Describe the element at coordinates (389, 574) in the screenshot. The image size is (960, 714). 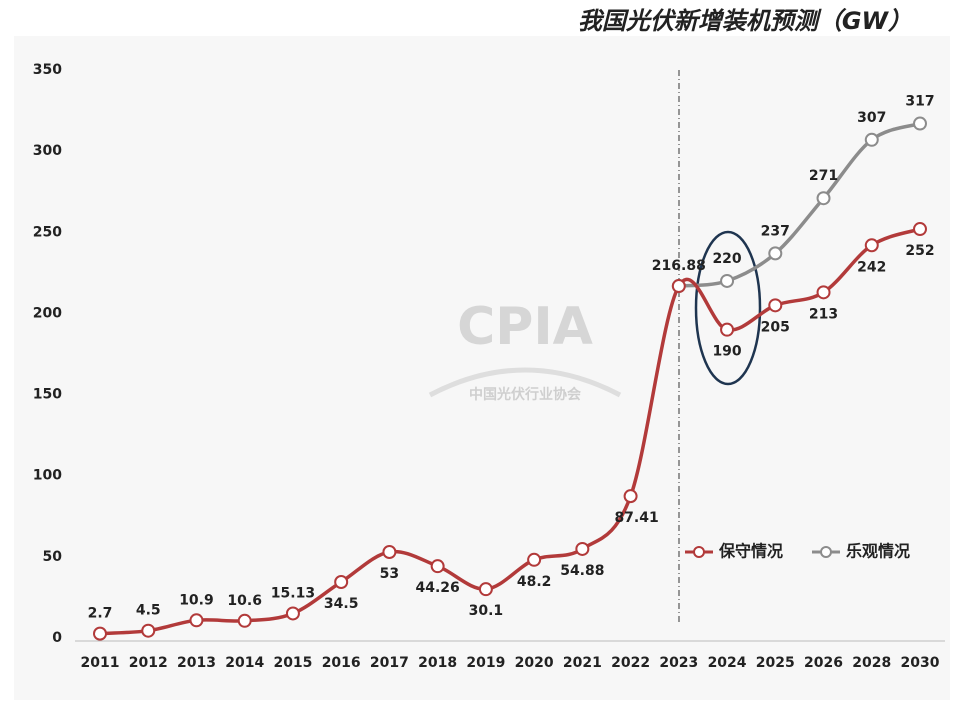
I see `data-label: 53` at that location.